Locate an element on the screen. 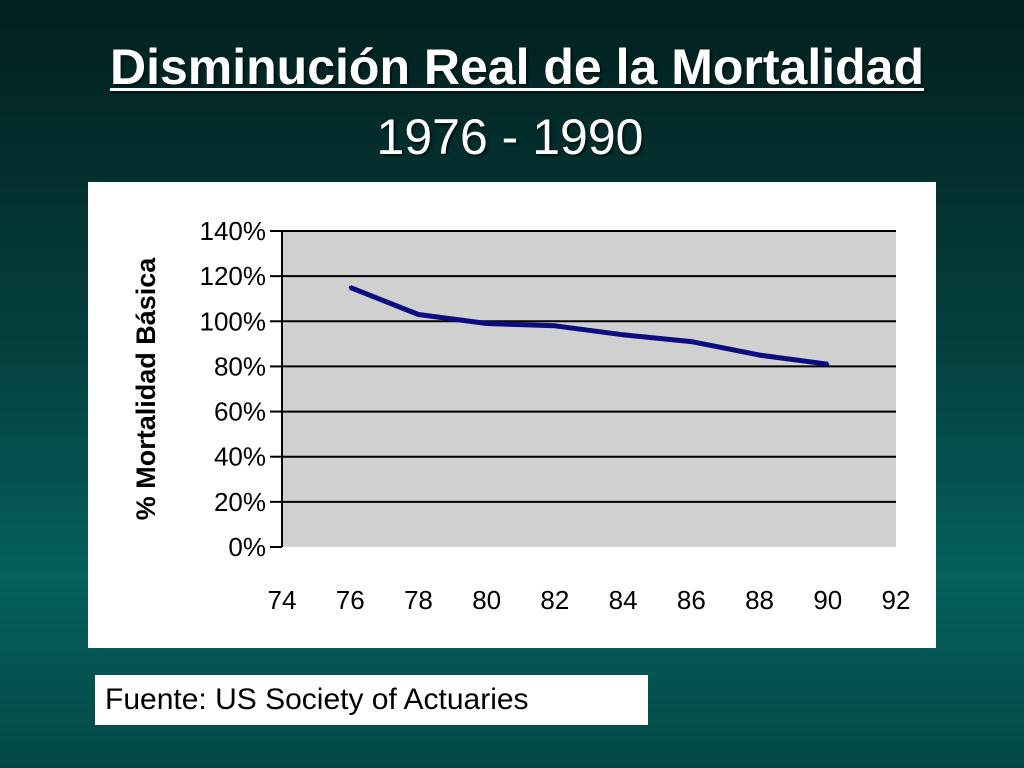 The image size is (1024, 768). x-tick-label: 88 is located at coordinates (759, 600).